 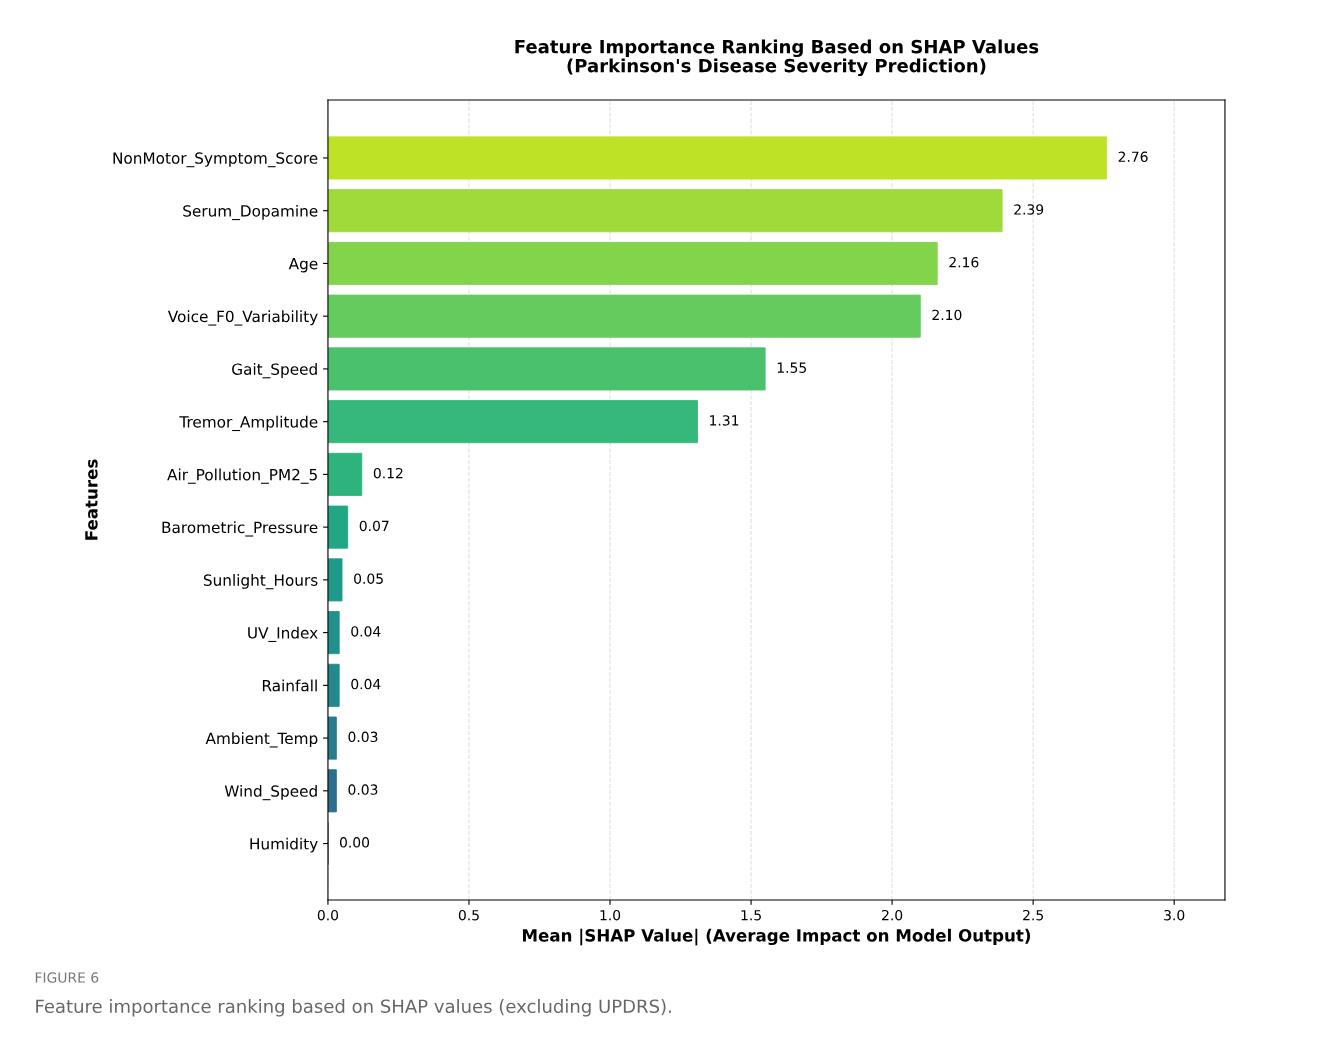 What do you see at coordinates (751, 915) in the screenshot?
I see `x-tick-label: 1.5` at bounding box center [751, 915].